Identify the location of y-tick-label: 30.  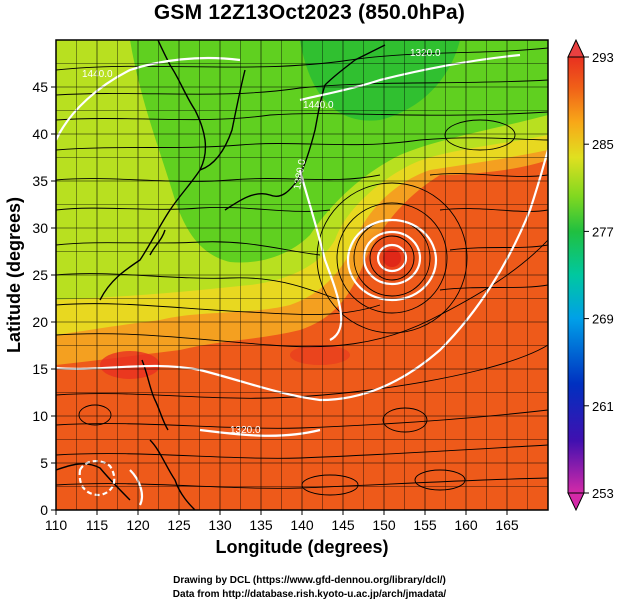
(40, 228).